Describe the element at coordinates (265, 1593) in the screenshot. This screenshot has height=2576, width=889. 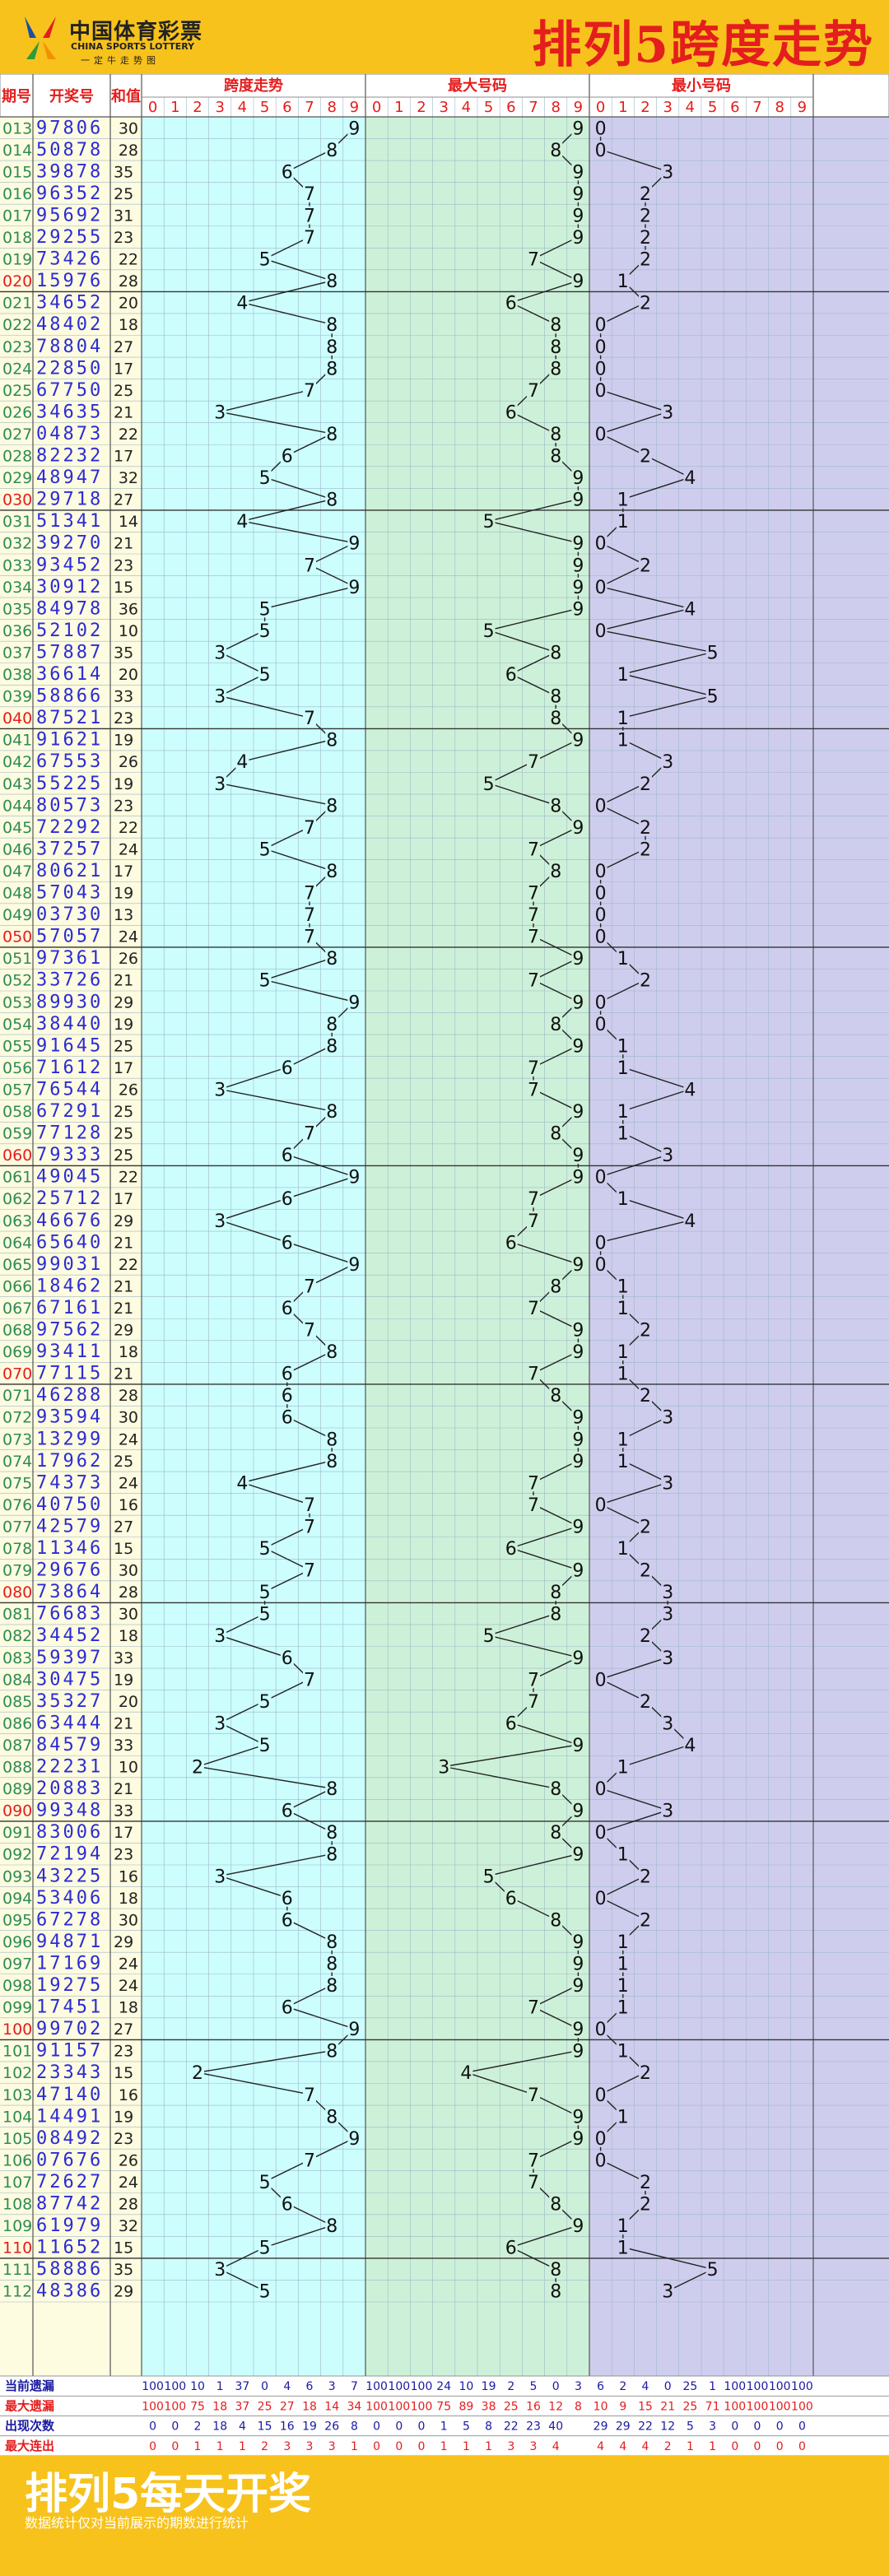
I see `trend-point-span: 5` at that location.